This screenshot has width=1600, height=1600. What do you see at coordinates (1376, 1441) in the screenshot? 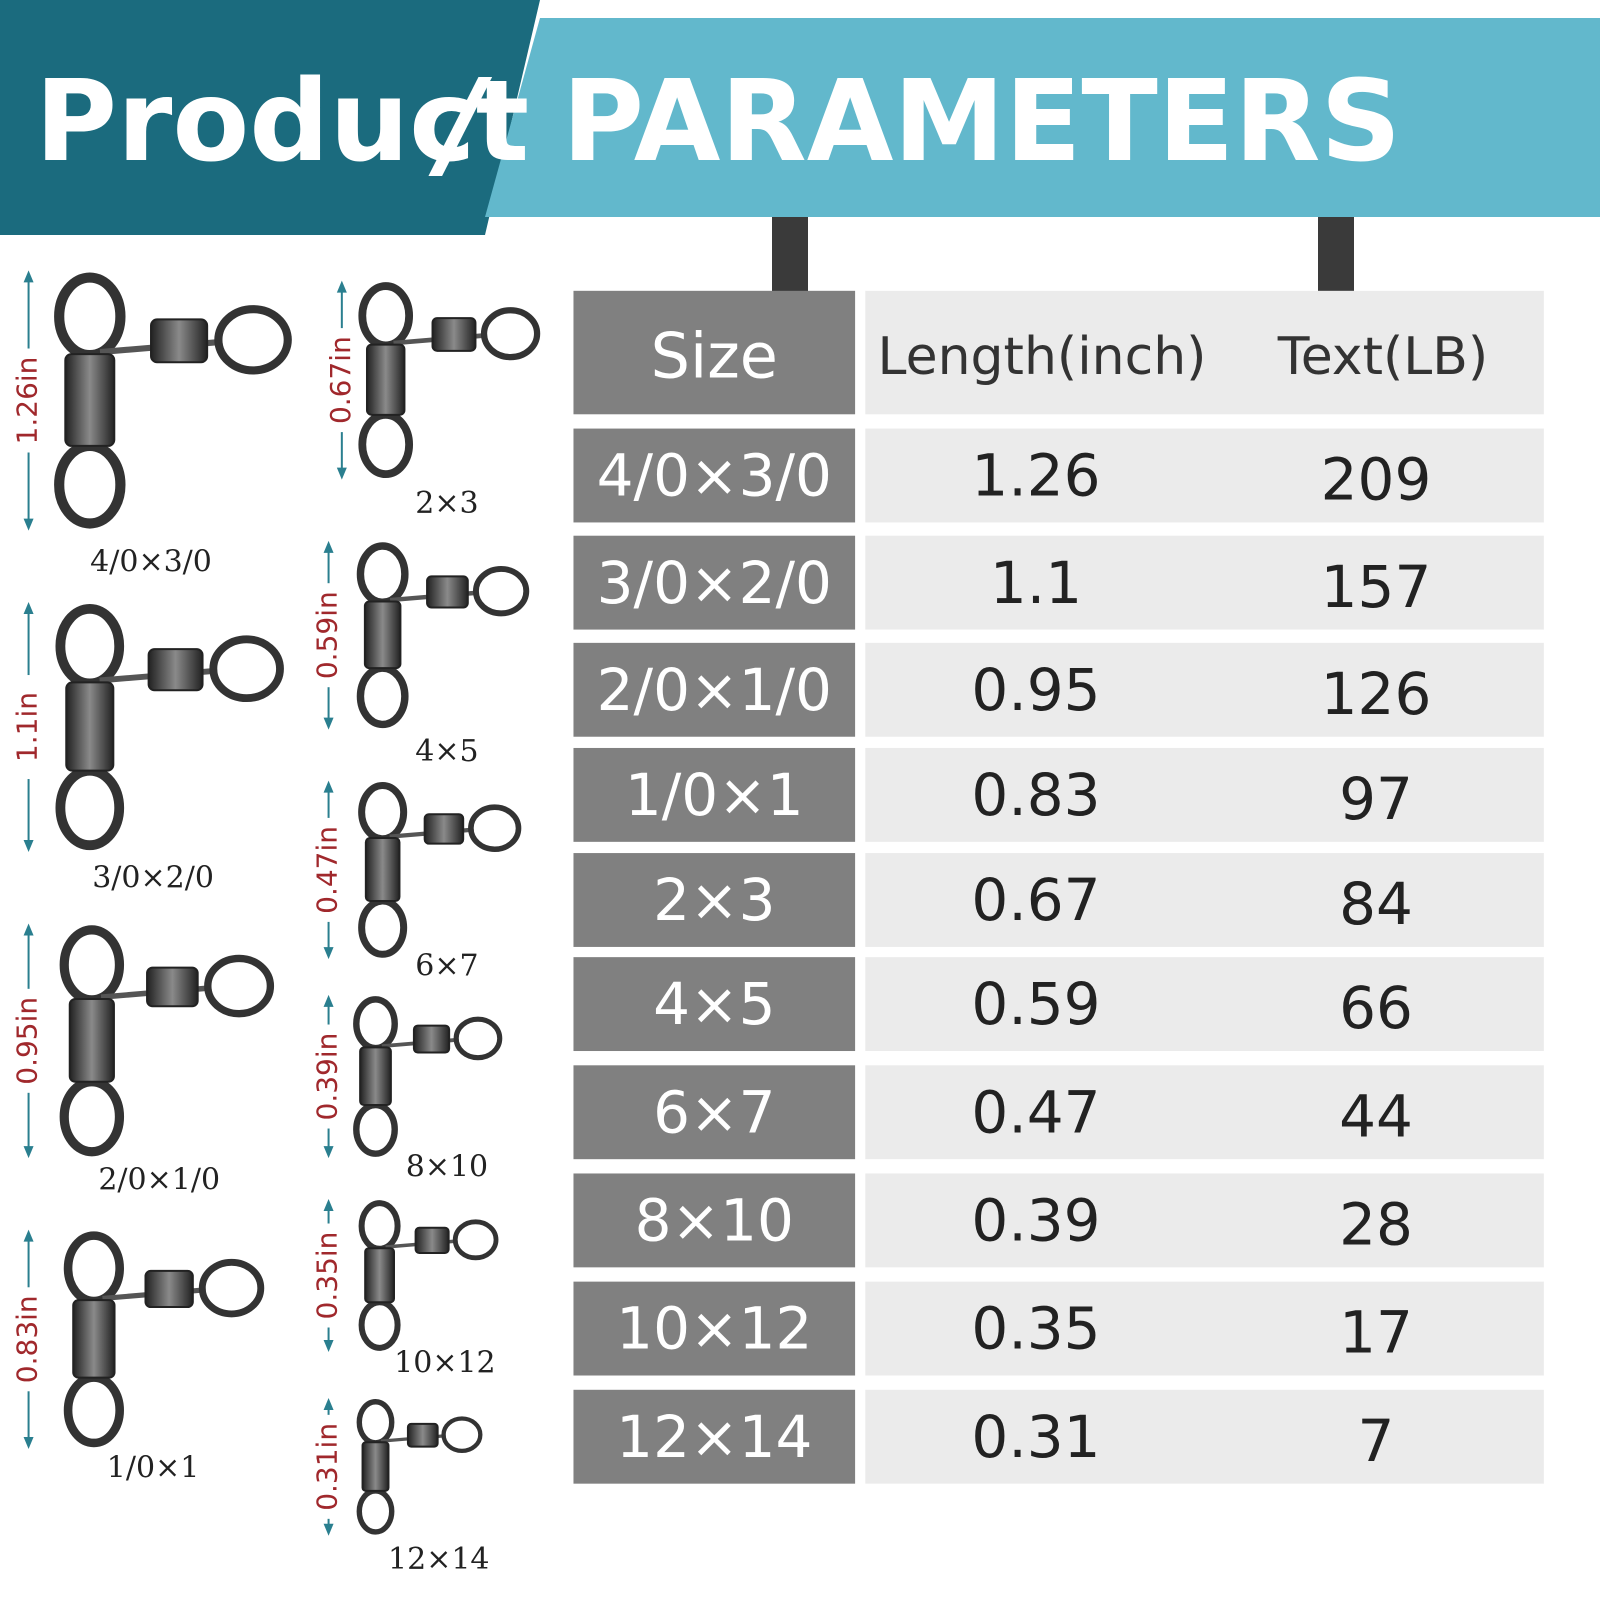
I see `strength-cell: 7` at bounding box center [1376, 1441].